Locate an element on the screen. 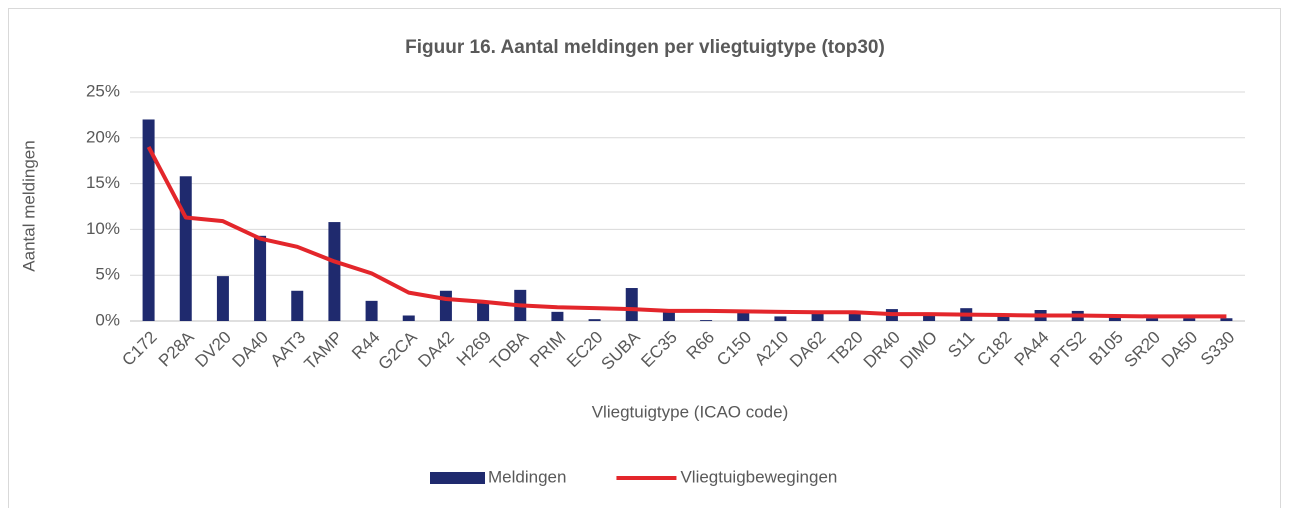 Image resolution: width=1290 pixels, height=508 pixels. y-tick-label: 10% is located at coordinates (103, 228).